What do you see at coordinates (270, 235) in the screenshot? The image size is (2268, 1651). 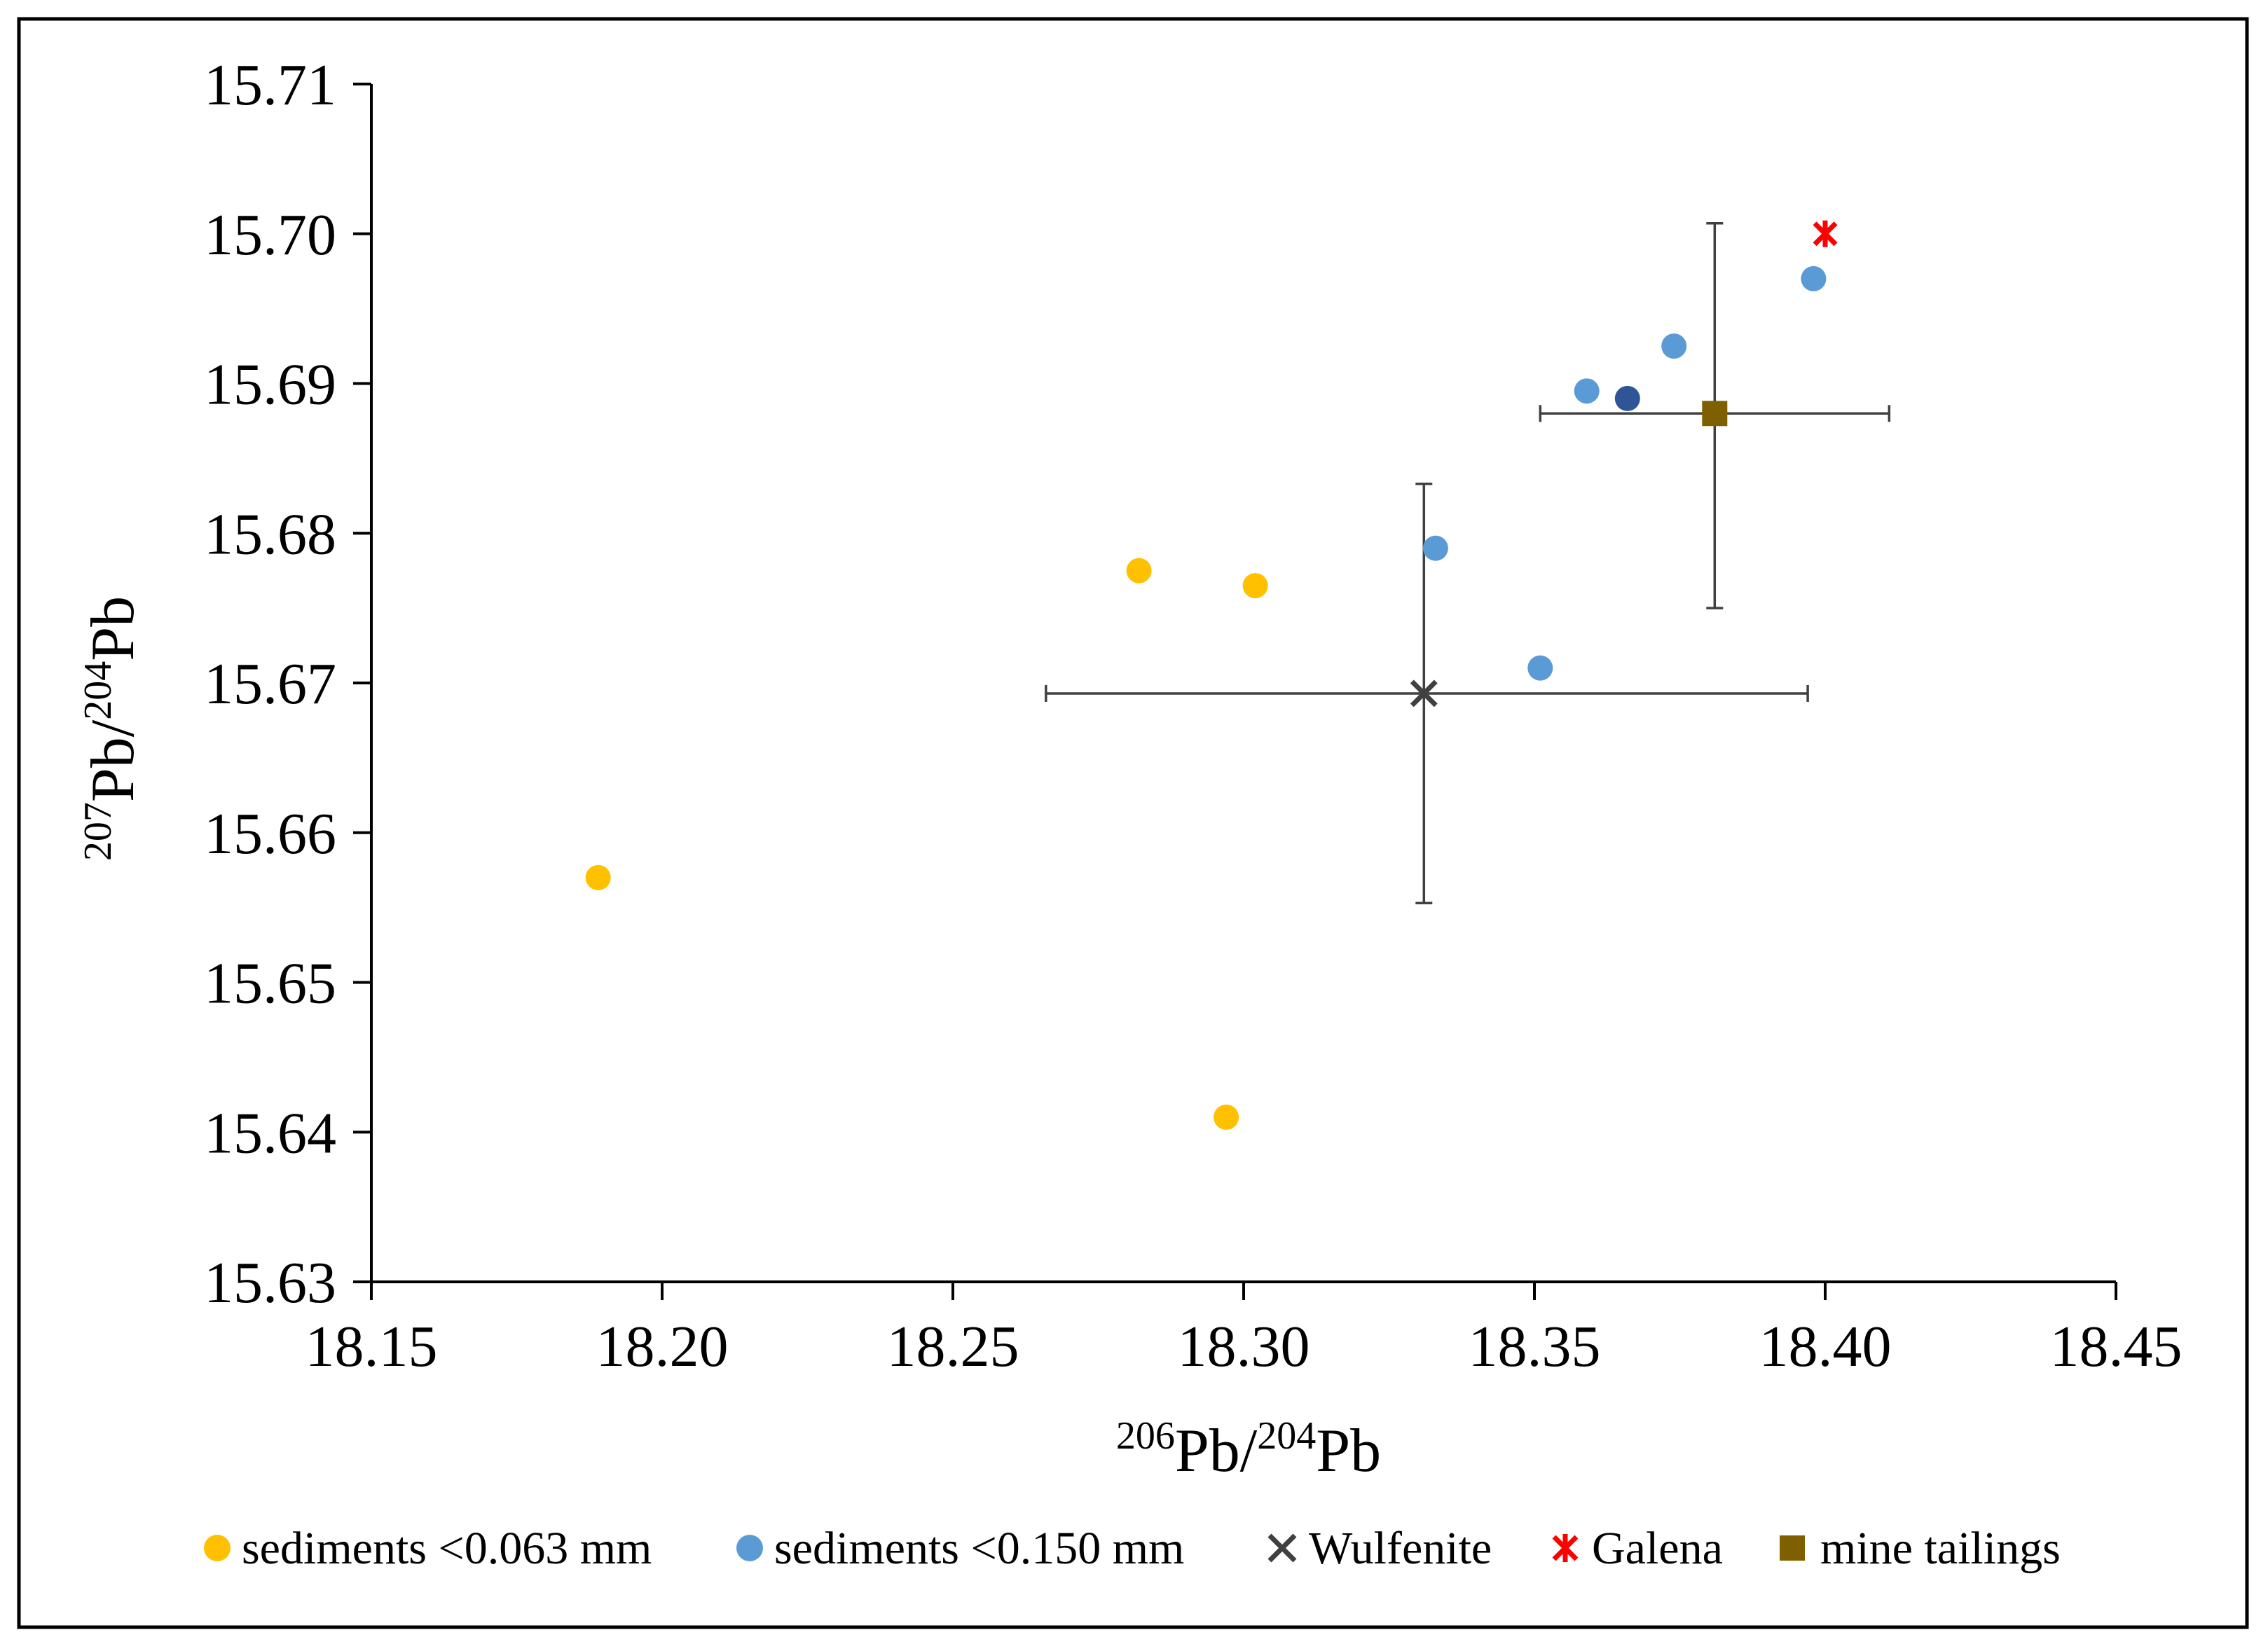 I see `y-tick-label: 15.70` at bounding box center [270, 235].